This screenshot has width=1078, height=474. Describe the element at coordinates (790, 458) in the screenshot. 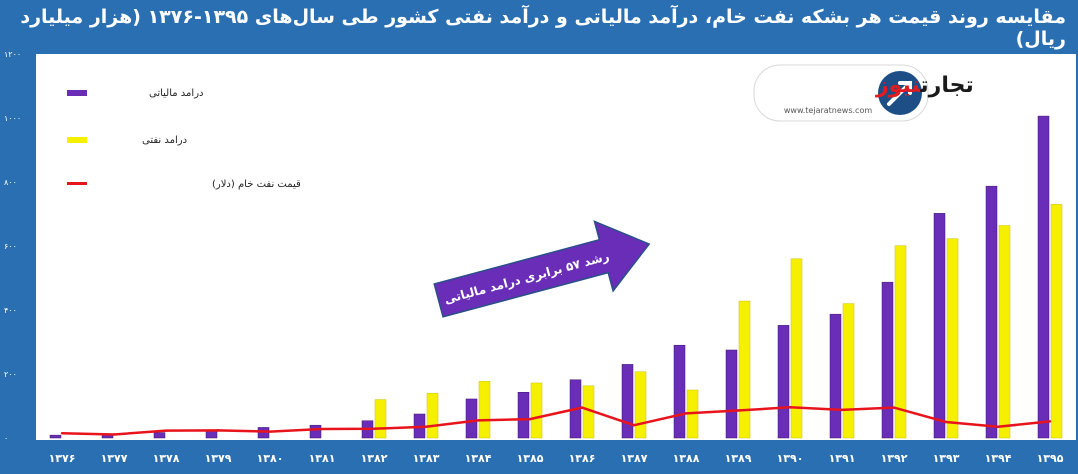

I see `x-tick-label: ۱۳۹۰` at that location.